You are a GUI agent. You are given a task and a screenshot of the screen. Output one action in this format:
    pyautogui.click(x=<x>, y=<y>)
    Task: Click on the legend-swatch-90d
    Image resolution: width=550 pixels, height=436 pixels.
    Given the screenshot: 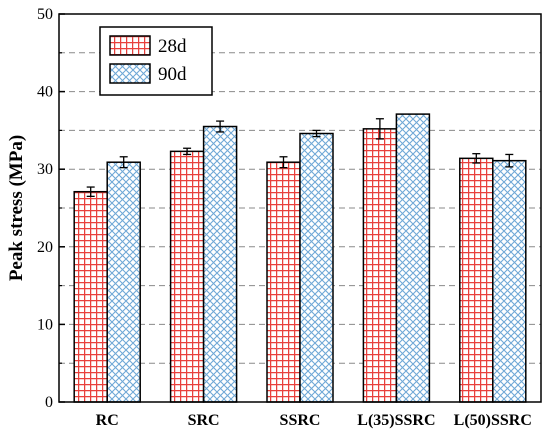 What is the action you would take?
    pyautogui.click(x=130, y=73)
    